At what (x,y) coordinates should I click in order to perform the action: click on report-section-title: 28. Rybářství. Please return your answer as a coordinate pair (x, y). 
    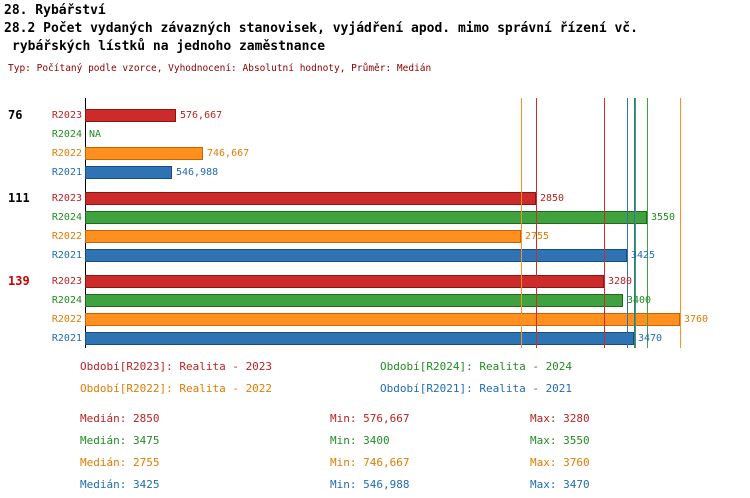
    Looking at the image, I should click on (55, 10).